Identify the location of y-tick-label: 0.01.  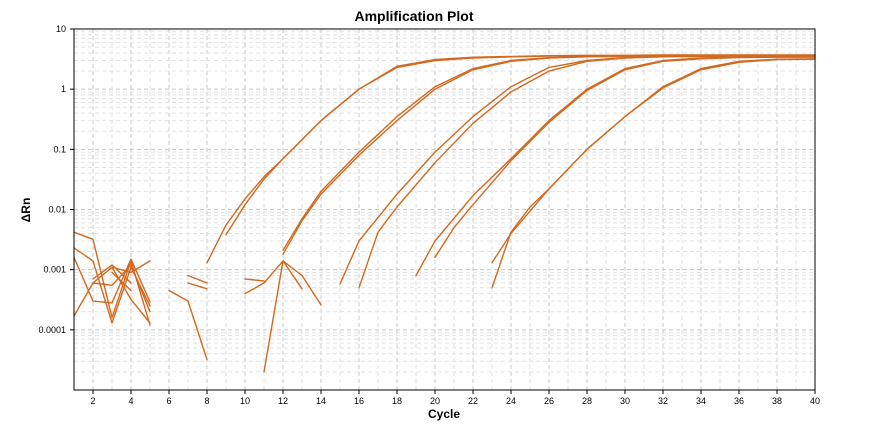
(57, 210).